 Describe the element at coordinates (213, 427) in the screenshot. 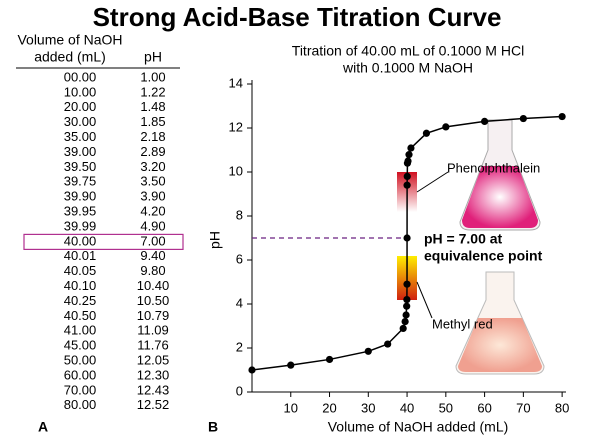

I see `panel-label: B` at that location.